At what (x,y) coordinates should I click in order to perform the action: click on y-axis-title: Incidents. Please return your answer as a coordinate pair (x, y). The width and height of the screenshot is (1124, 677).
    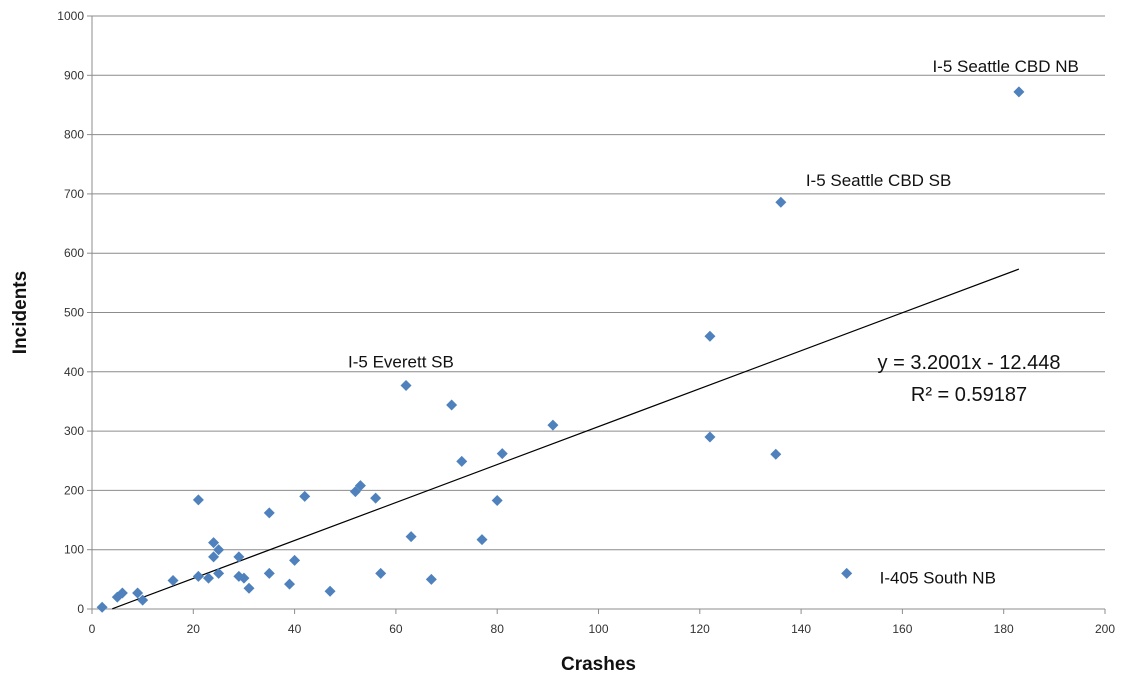
    Looking at the image, I should click on (20, 312).